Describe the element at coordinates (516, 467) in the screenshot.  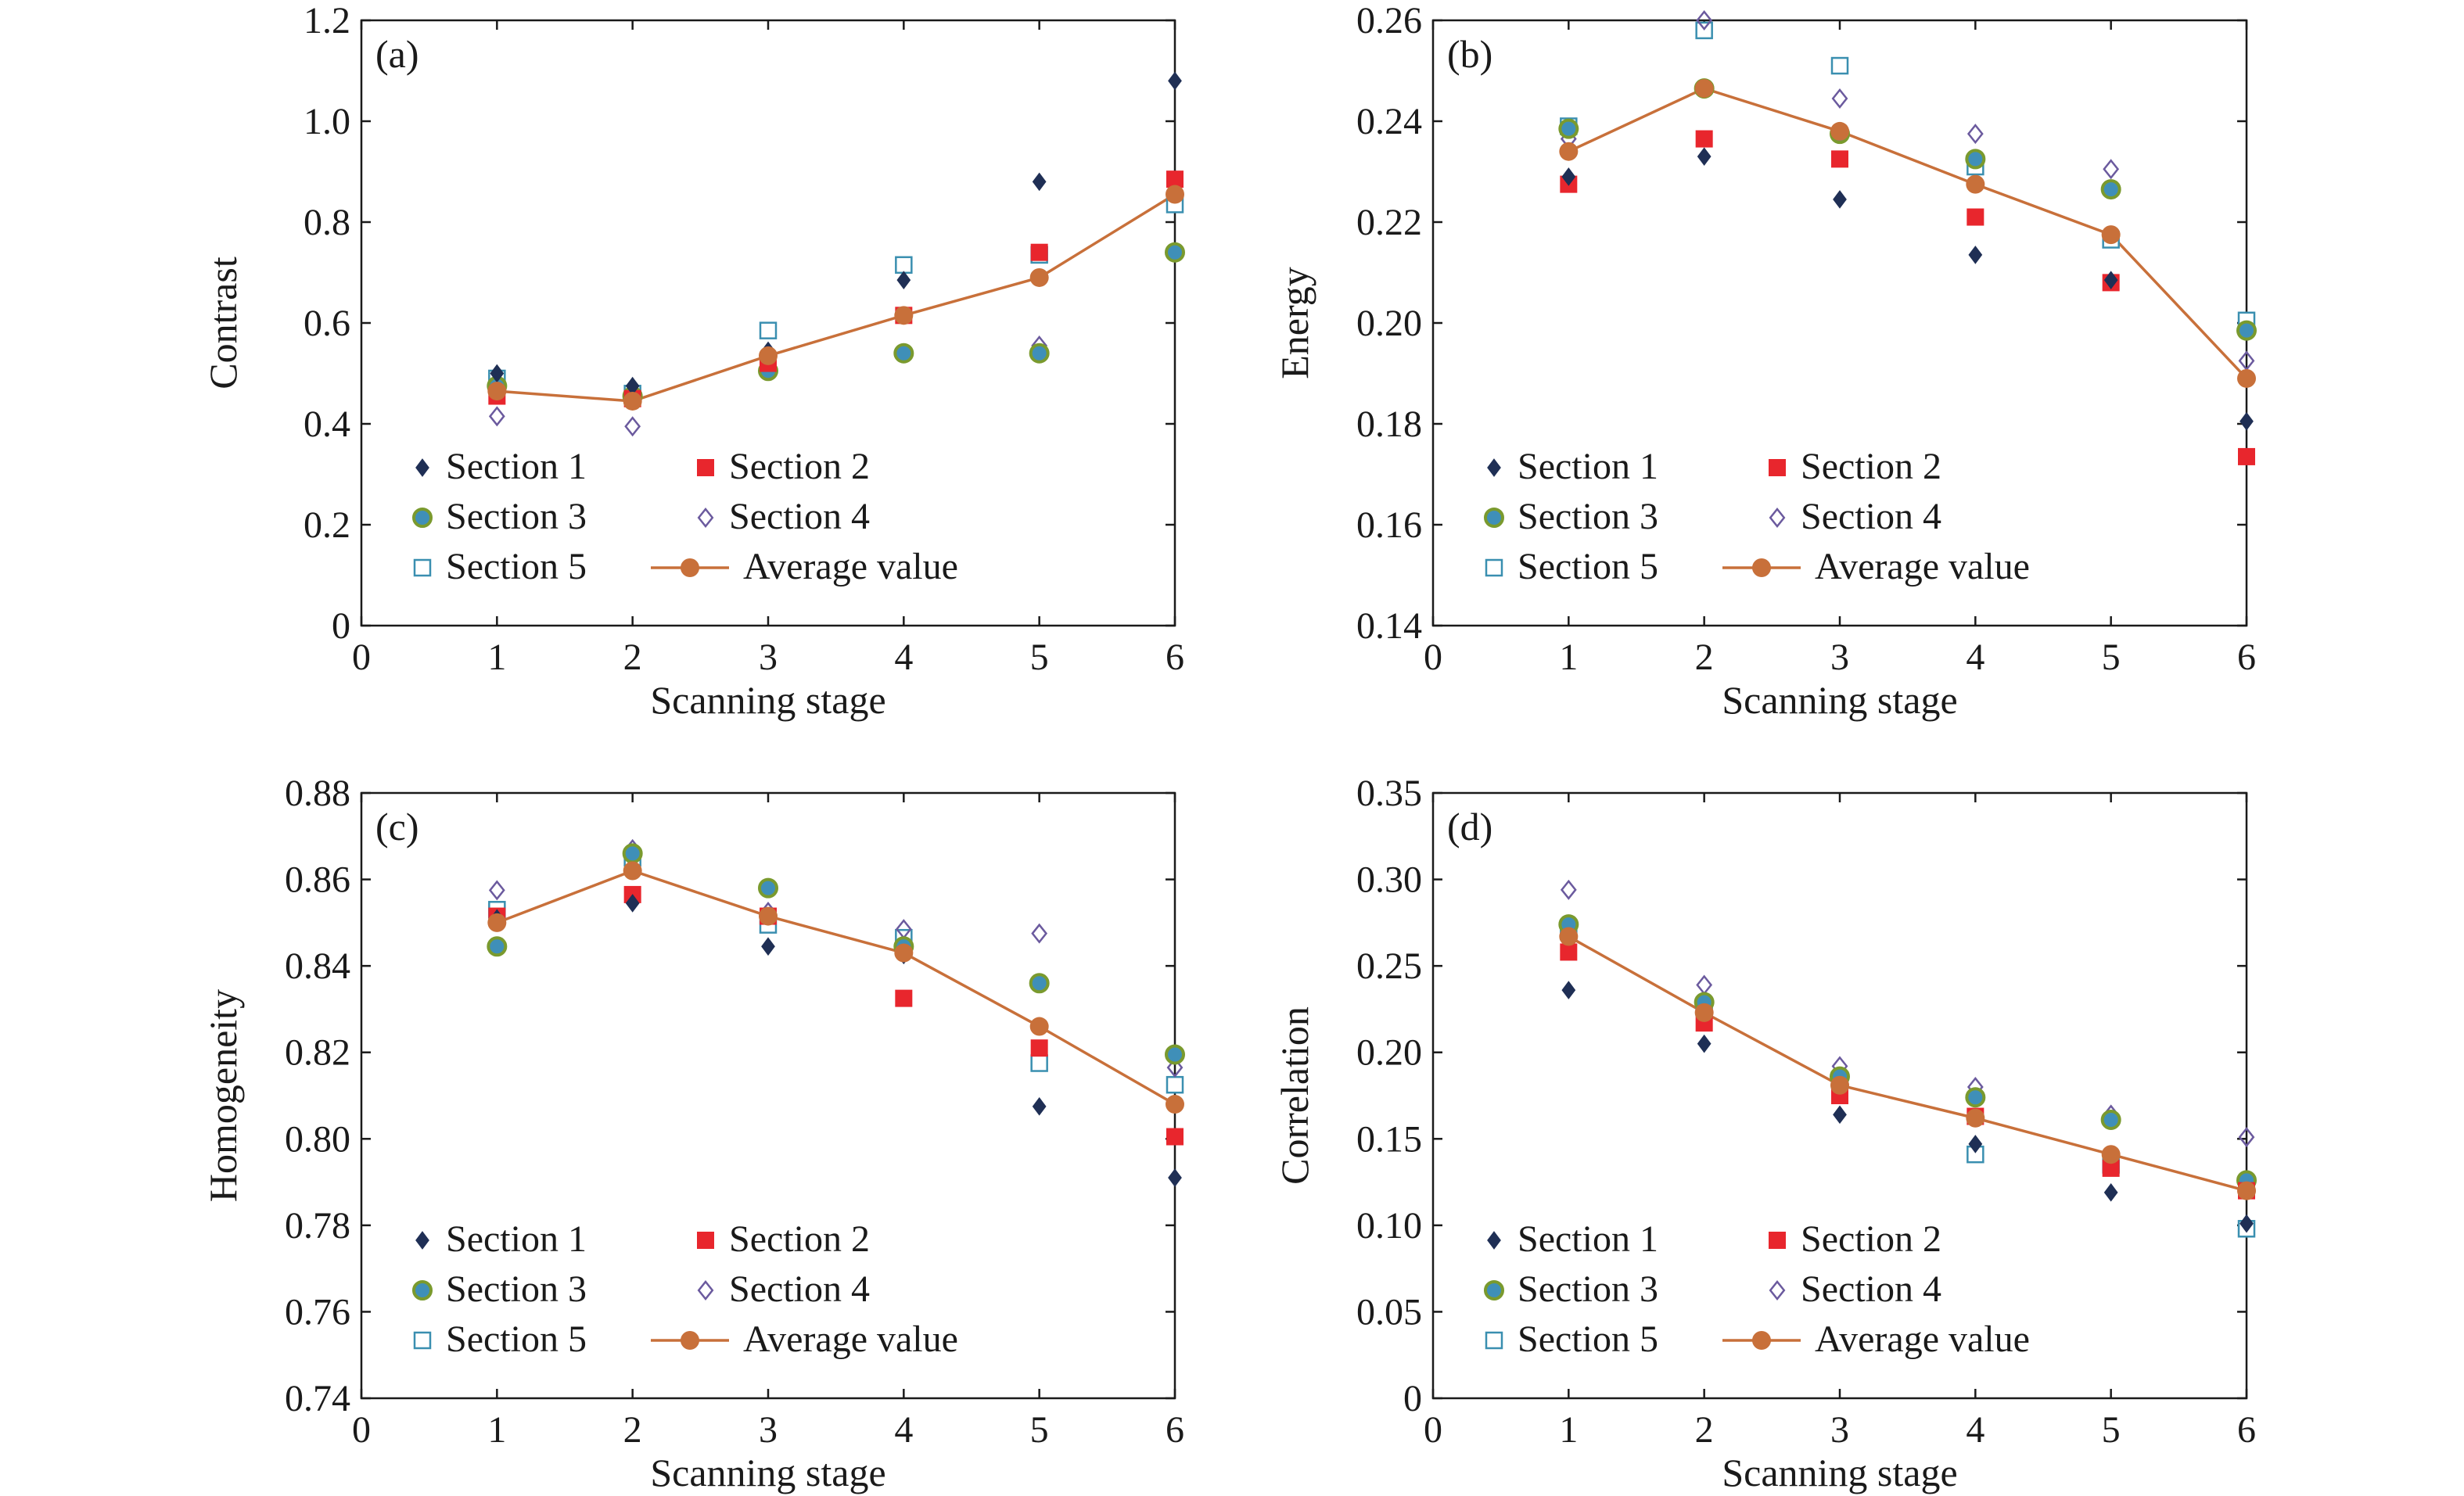
I see `legend-label-section1: Section 1` at that location.